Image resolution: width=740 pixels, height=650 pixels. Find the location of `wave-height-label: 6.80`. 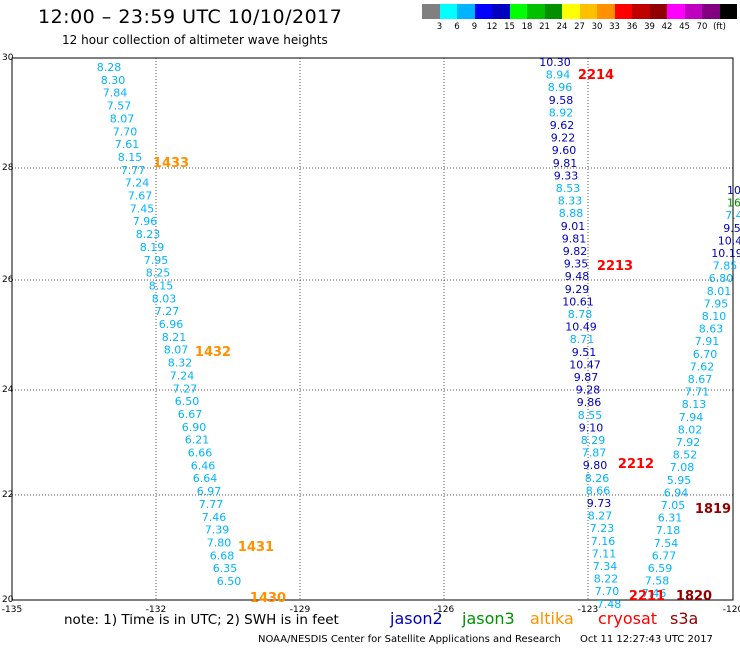

wave-height-label: 6.80 is located at coordinates (721, 278).